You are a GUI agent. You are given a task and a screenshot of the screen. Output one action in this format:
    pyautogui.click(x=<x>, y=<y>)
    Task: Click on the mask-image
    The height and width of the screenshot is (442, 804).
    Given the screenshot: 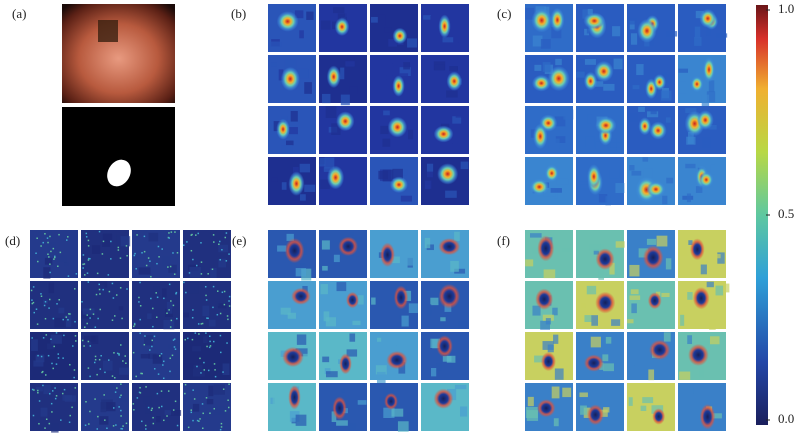 What is the action you would take?
    pyautogui.click(x=118, y=156)
    